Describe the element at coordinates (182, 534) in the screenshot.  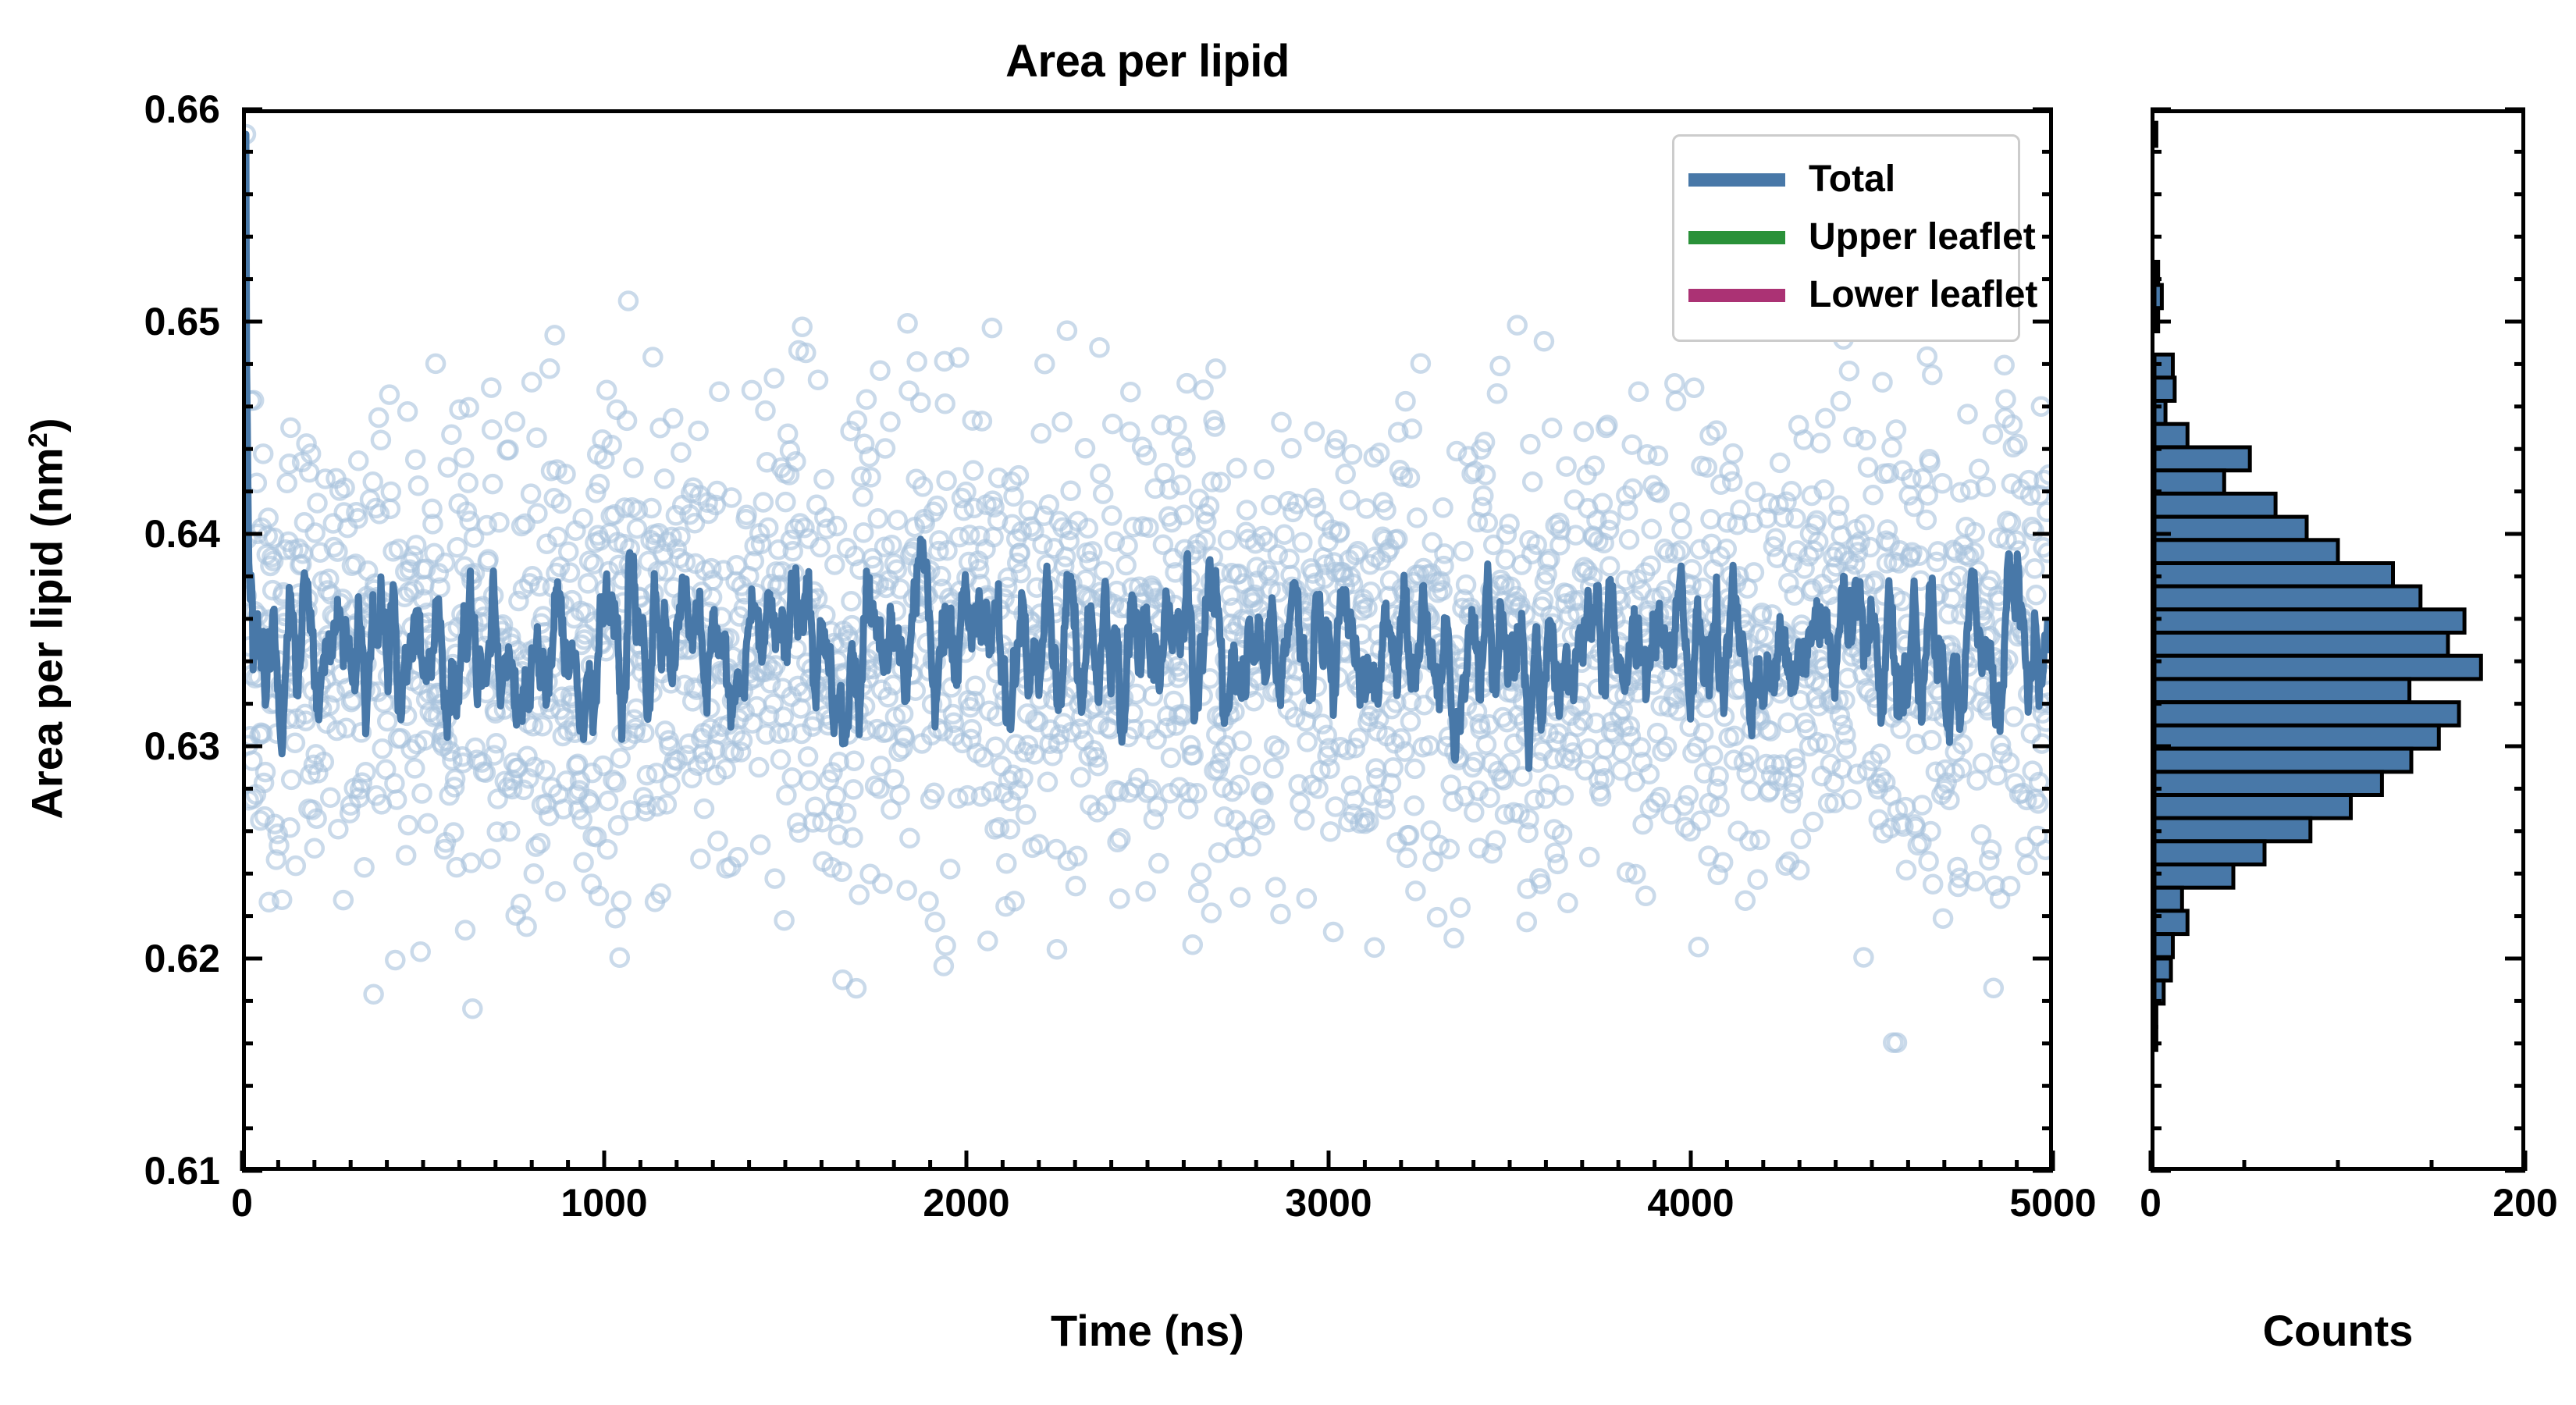
I see `y-tick-label: 0.64` at that location.